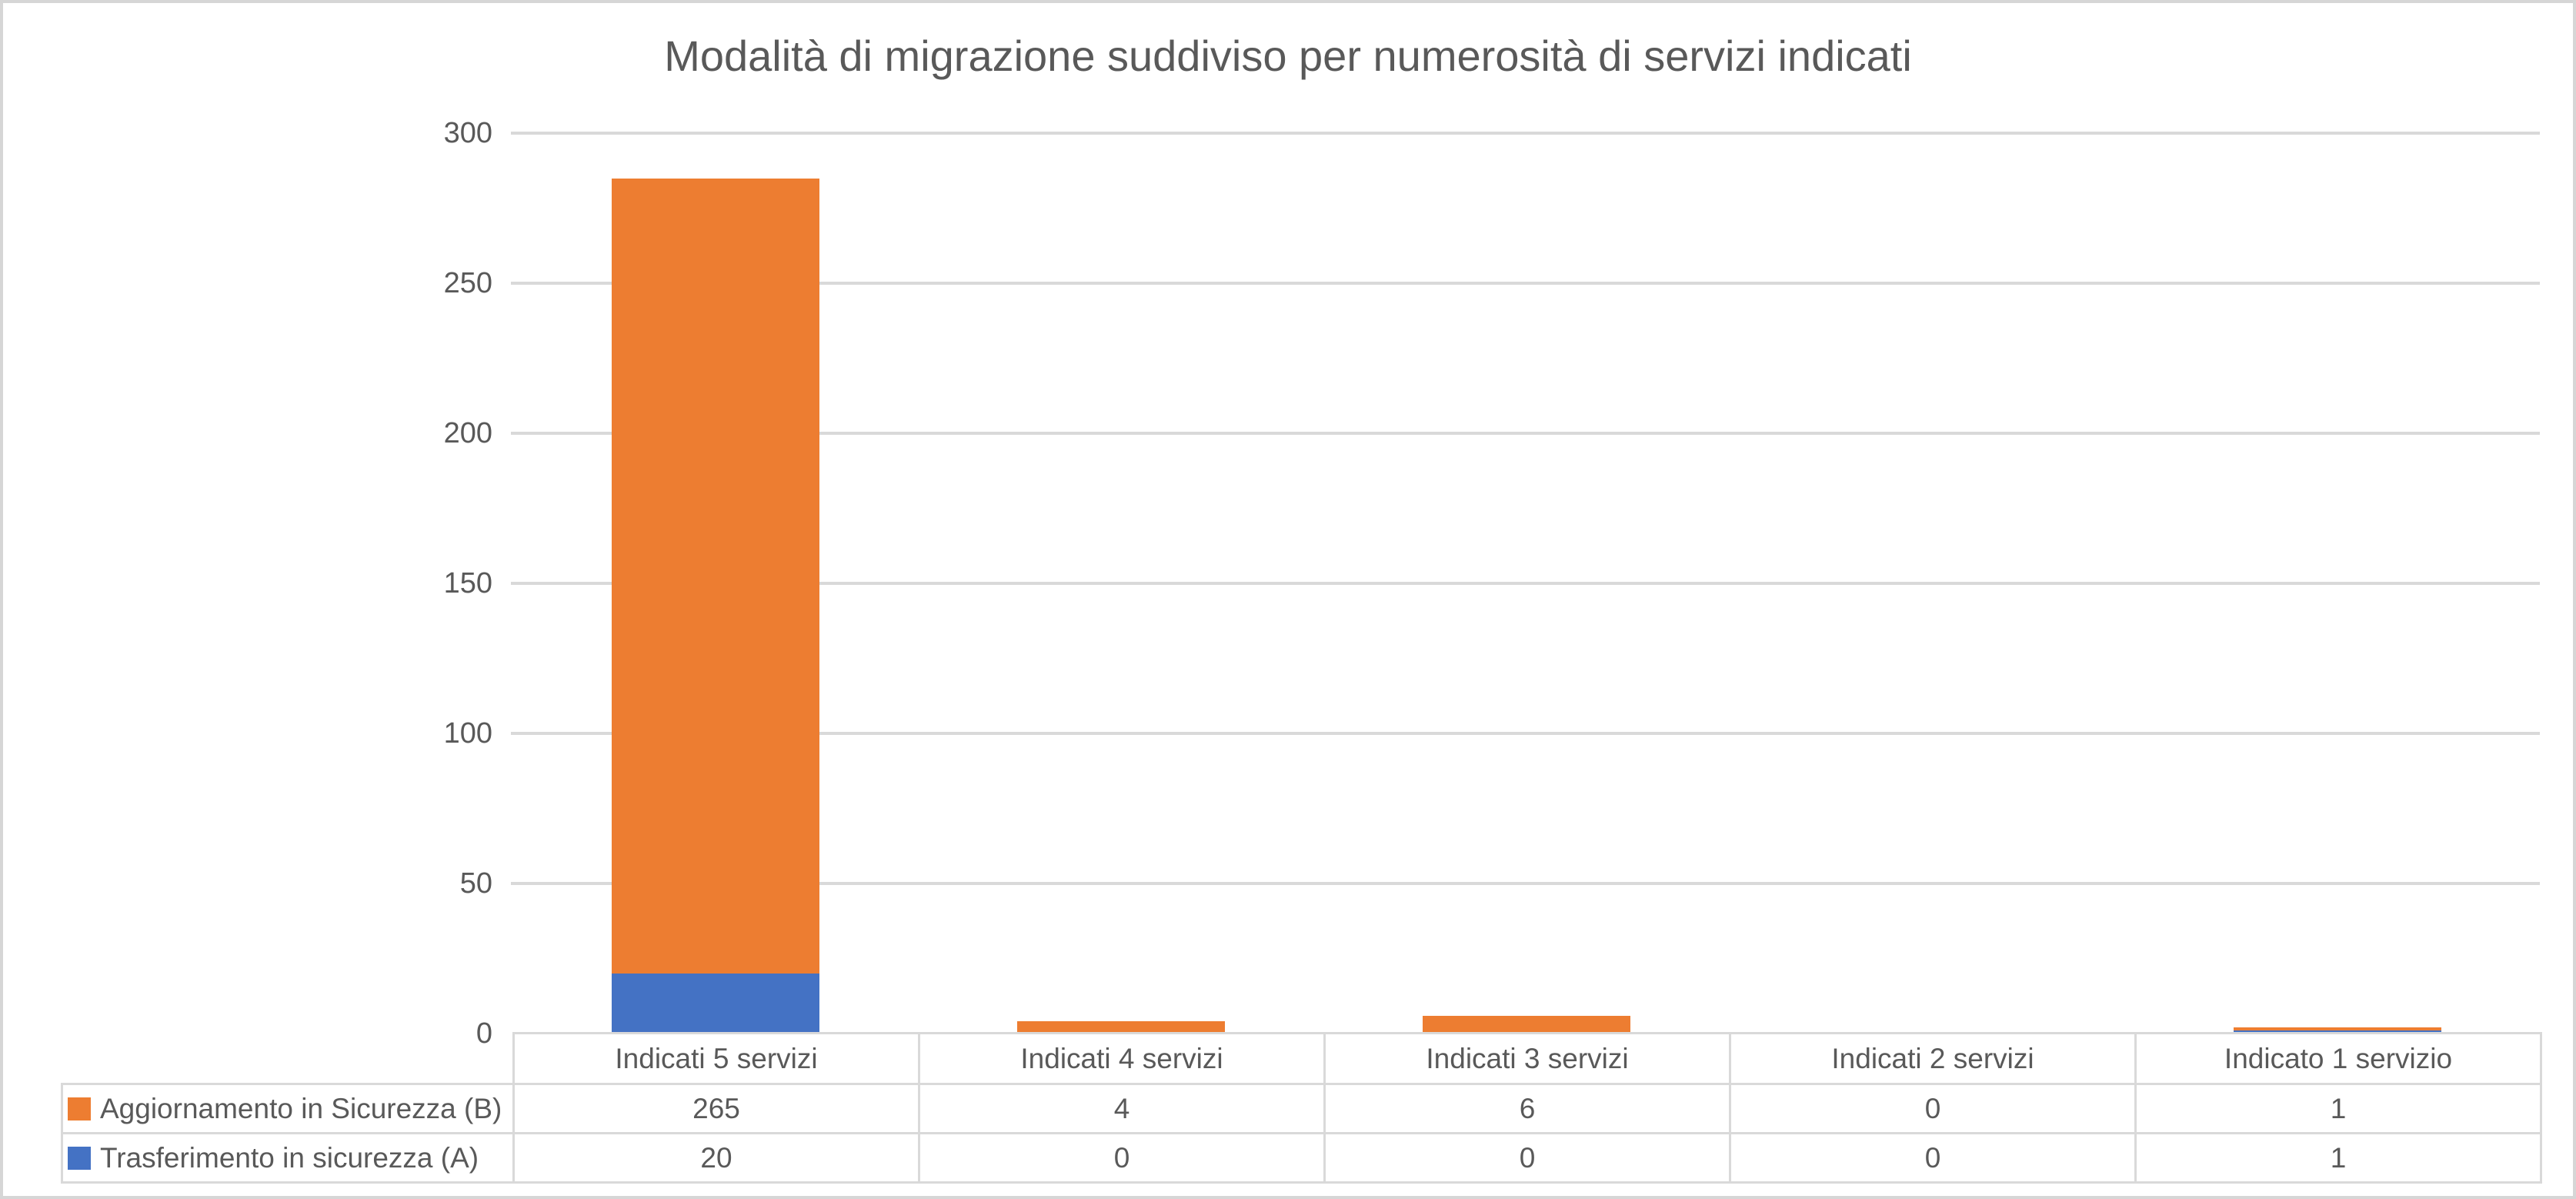  Describe the element at coordinates (468, 133) in the screenshot. I see `y-axis-tick-label: 300` at that location.